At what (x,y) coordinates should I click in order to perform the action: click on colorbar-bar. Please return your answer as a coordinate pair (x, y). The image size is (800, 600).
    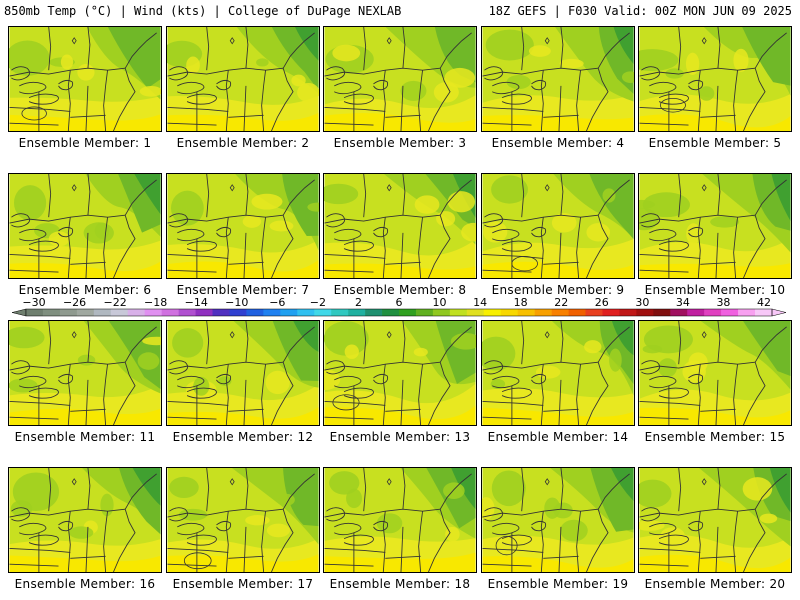
    Looking at the image, I should click on (399, 312).